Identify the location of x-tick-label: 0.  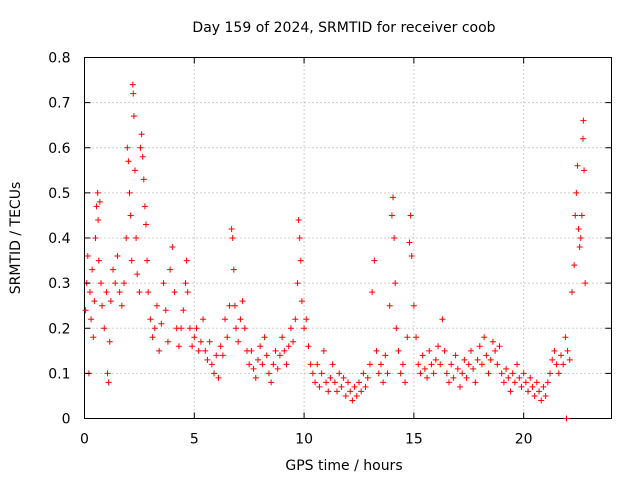
(84, 440).